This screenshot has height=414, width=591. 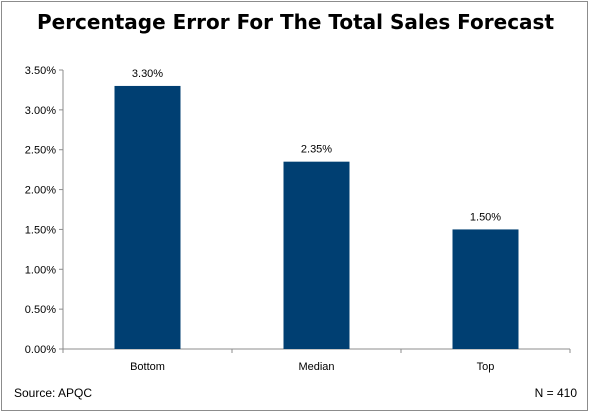 What do you see at coordinates (147, 217) in the screenshot?
I see `bar-bottom` at bounding box center [147, 217].